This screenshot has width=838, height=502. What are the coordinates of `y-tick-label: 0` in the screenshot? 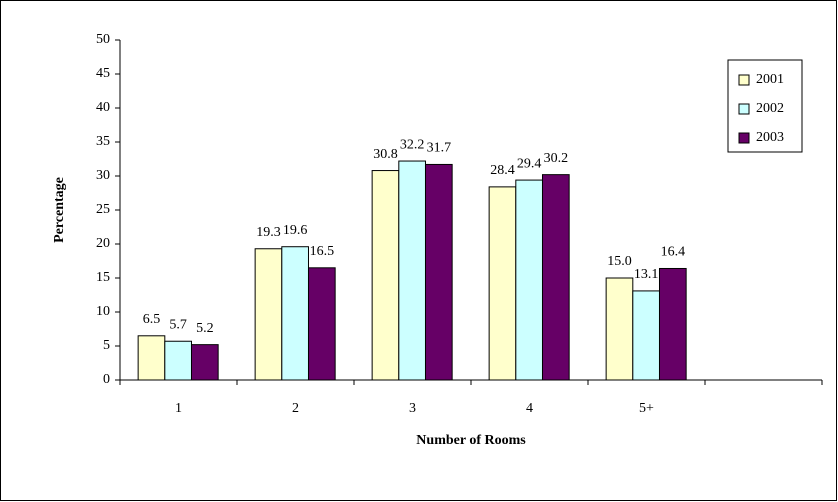 It's located at (106, 379).